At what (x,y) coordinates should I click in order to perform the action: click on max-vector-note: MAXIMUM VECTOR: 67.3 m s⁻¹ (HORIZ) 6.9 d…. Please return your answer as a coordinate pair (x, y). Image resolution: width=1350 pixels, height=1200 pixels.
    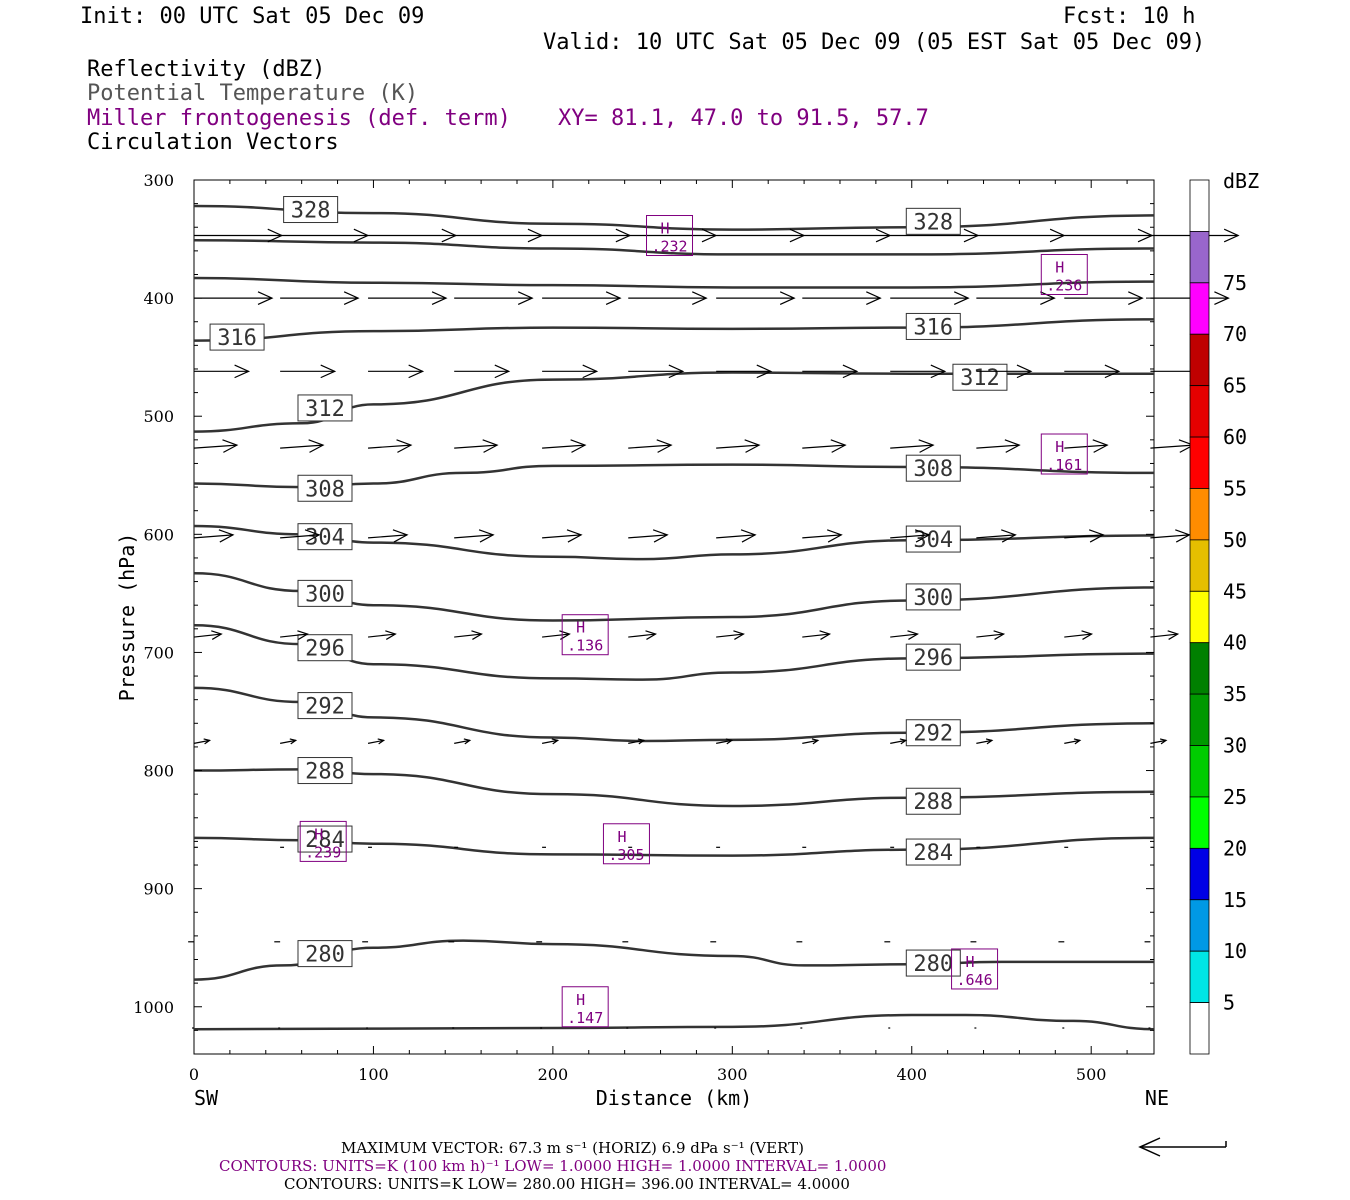
    Looking at the image, I should click on (572, 1148).